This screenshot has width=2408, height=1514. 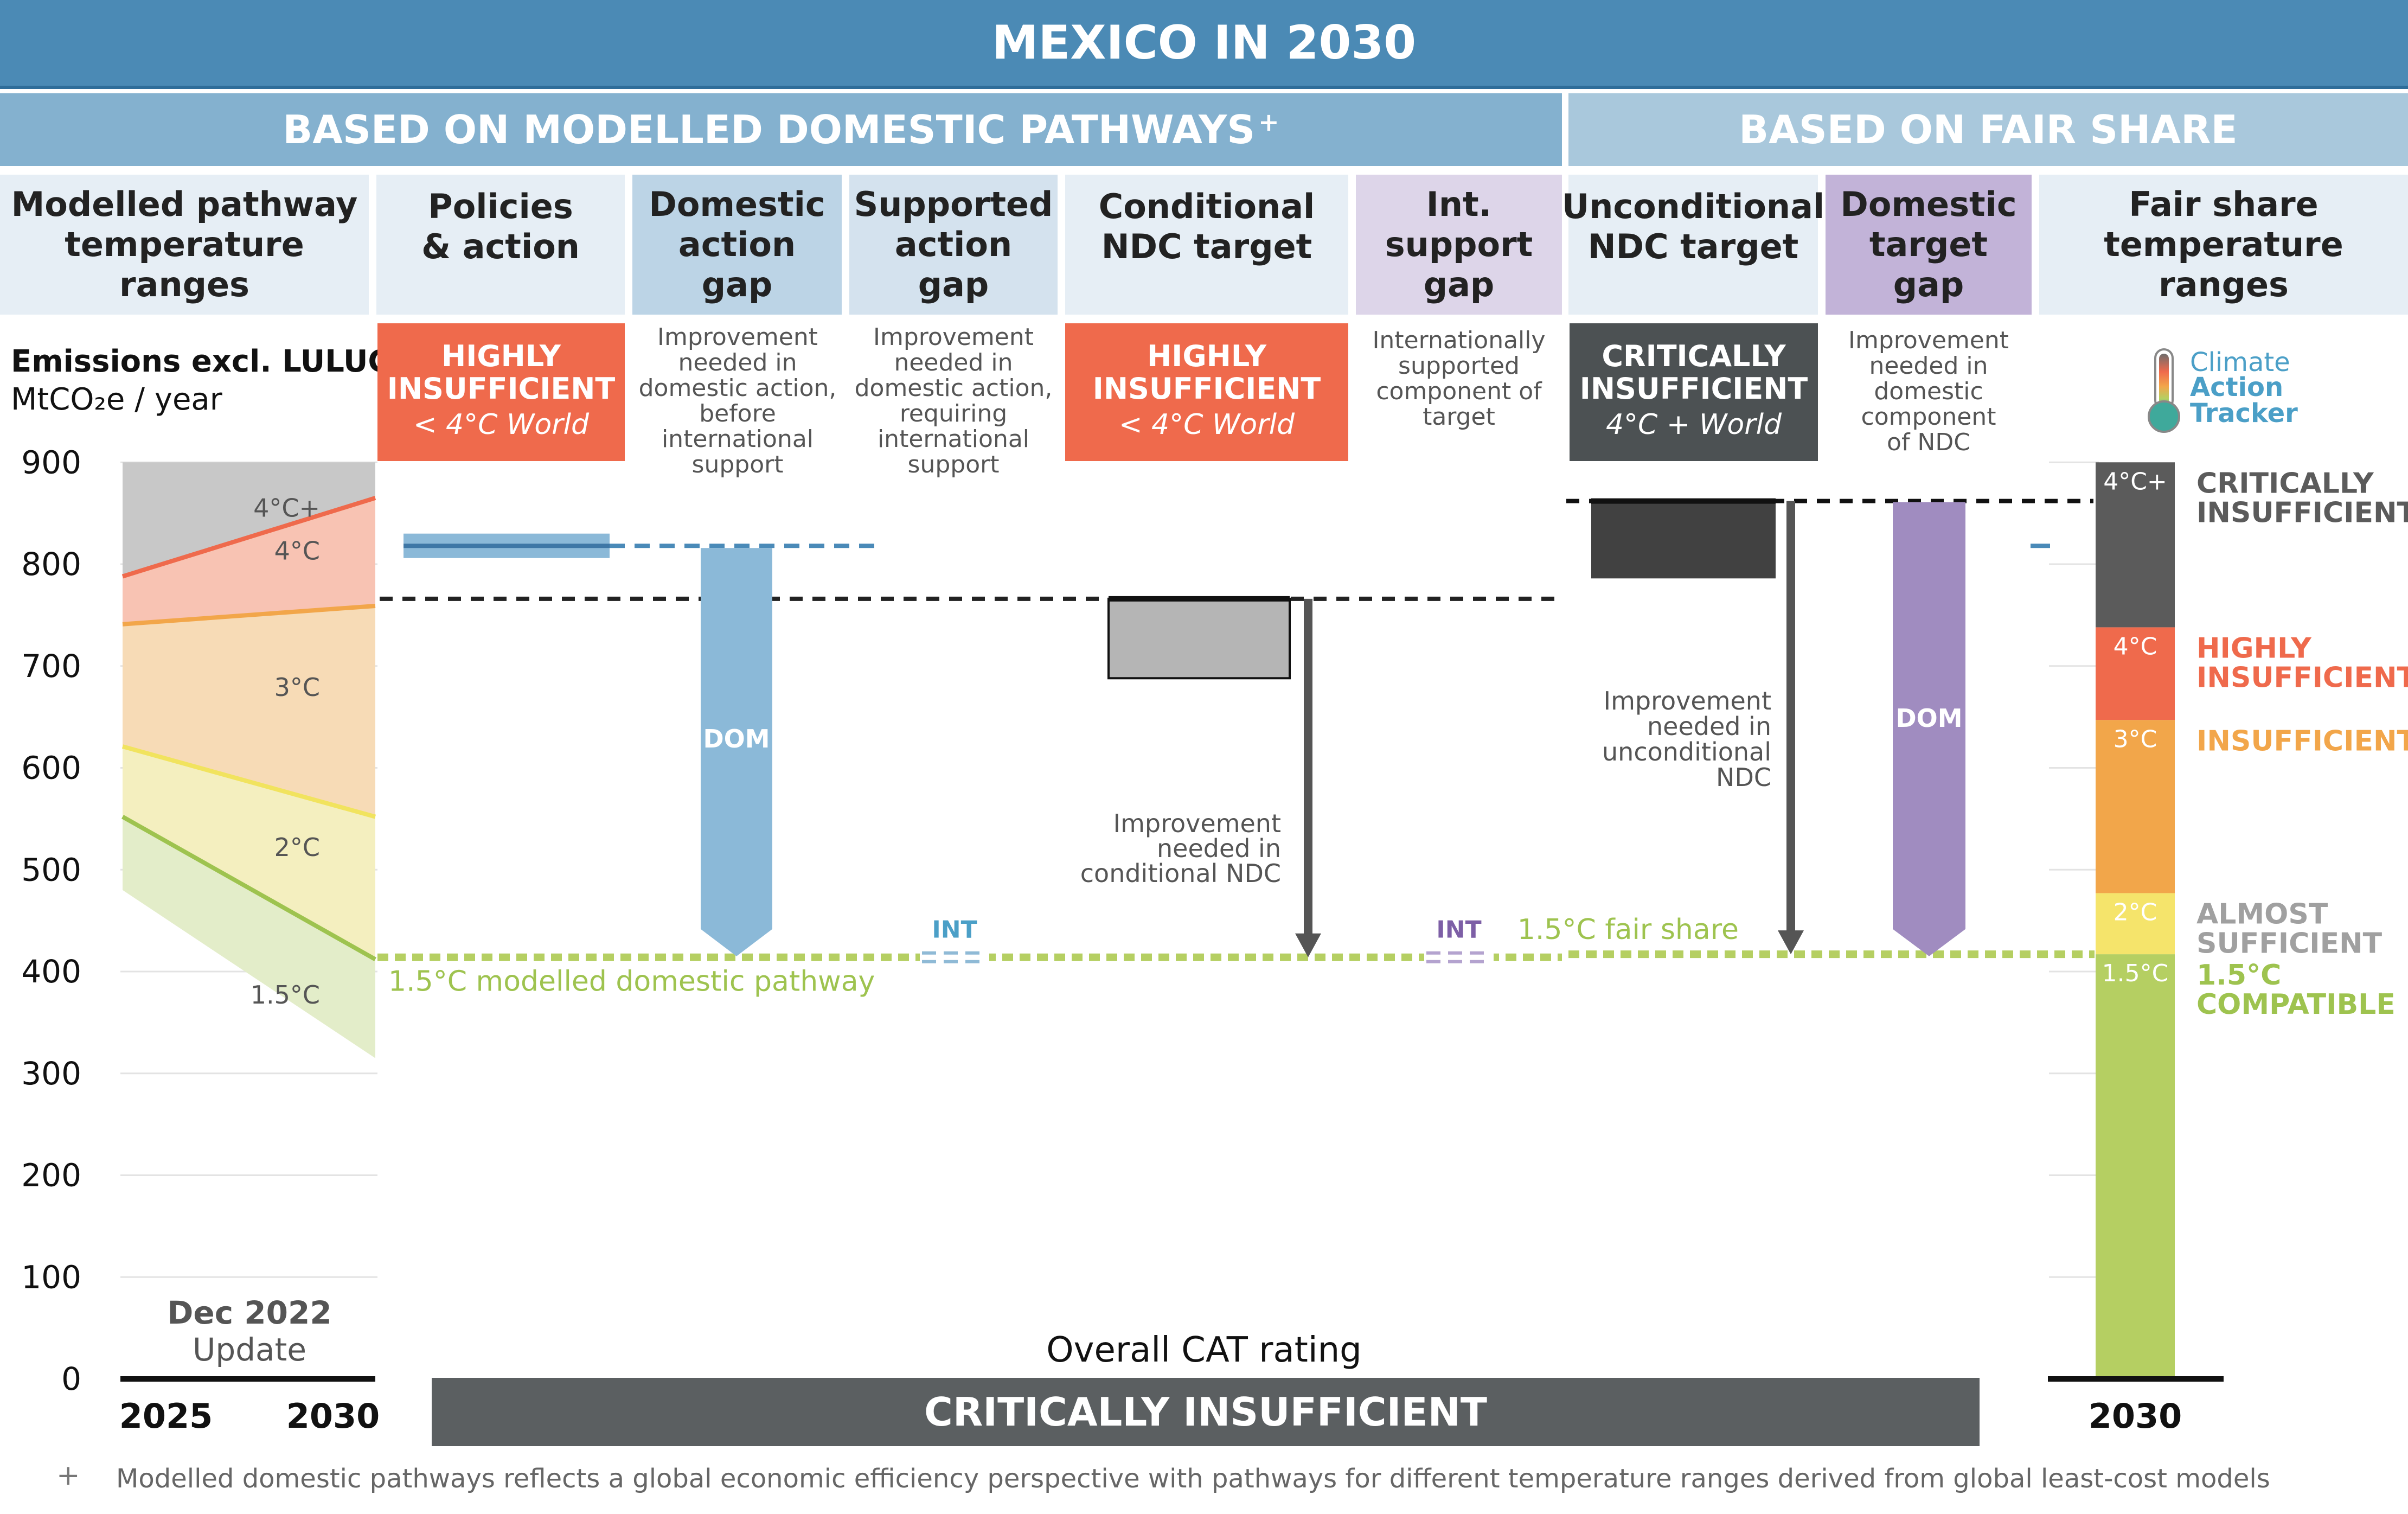 What do you see at coordinates (286, 508) in the screenshot?
I see `band-label: 4°C+` at bounding box center [286, 508].